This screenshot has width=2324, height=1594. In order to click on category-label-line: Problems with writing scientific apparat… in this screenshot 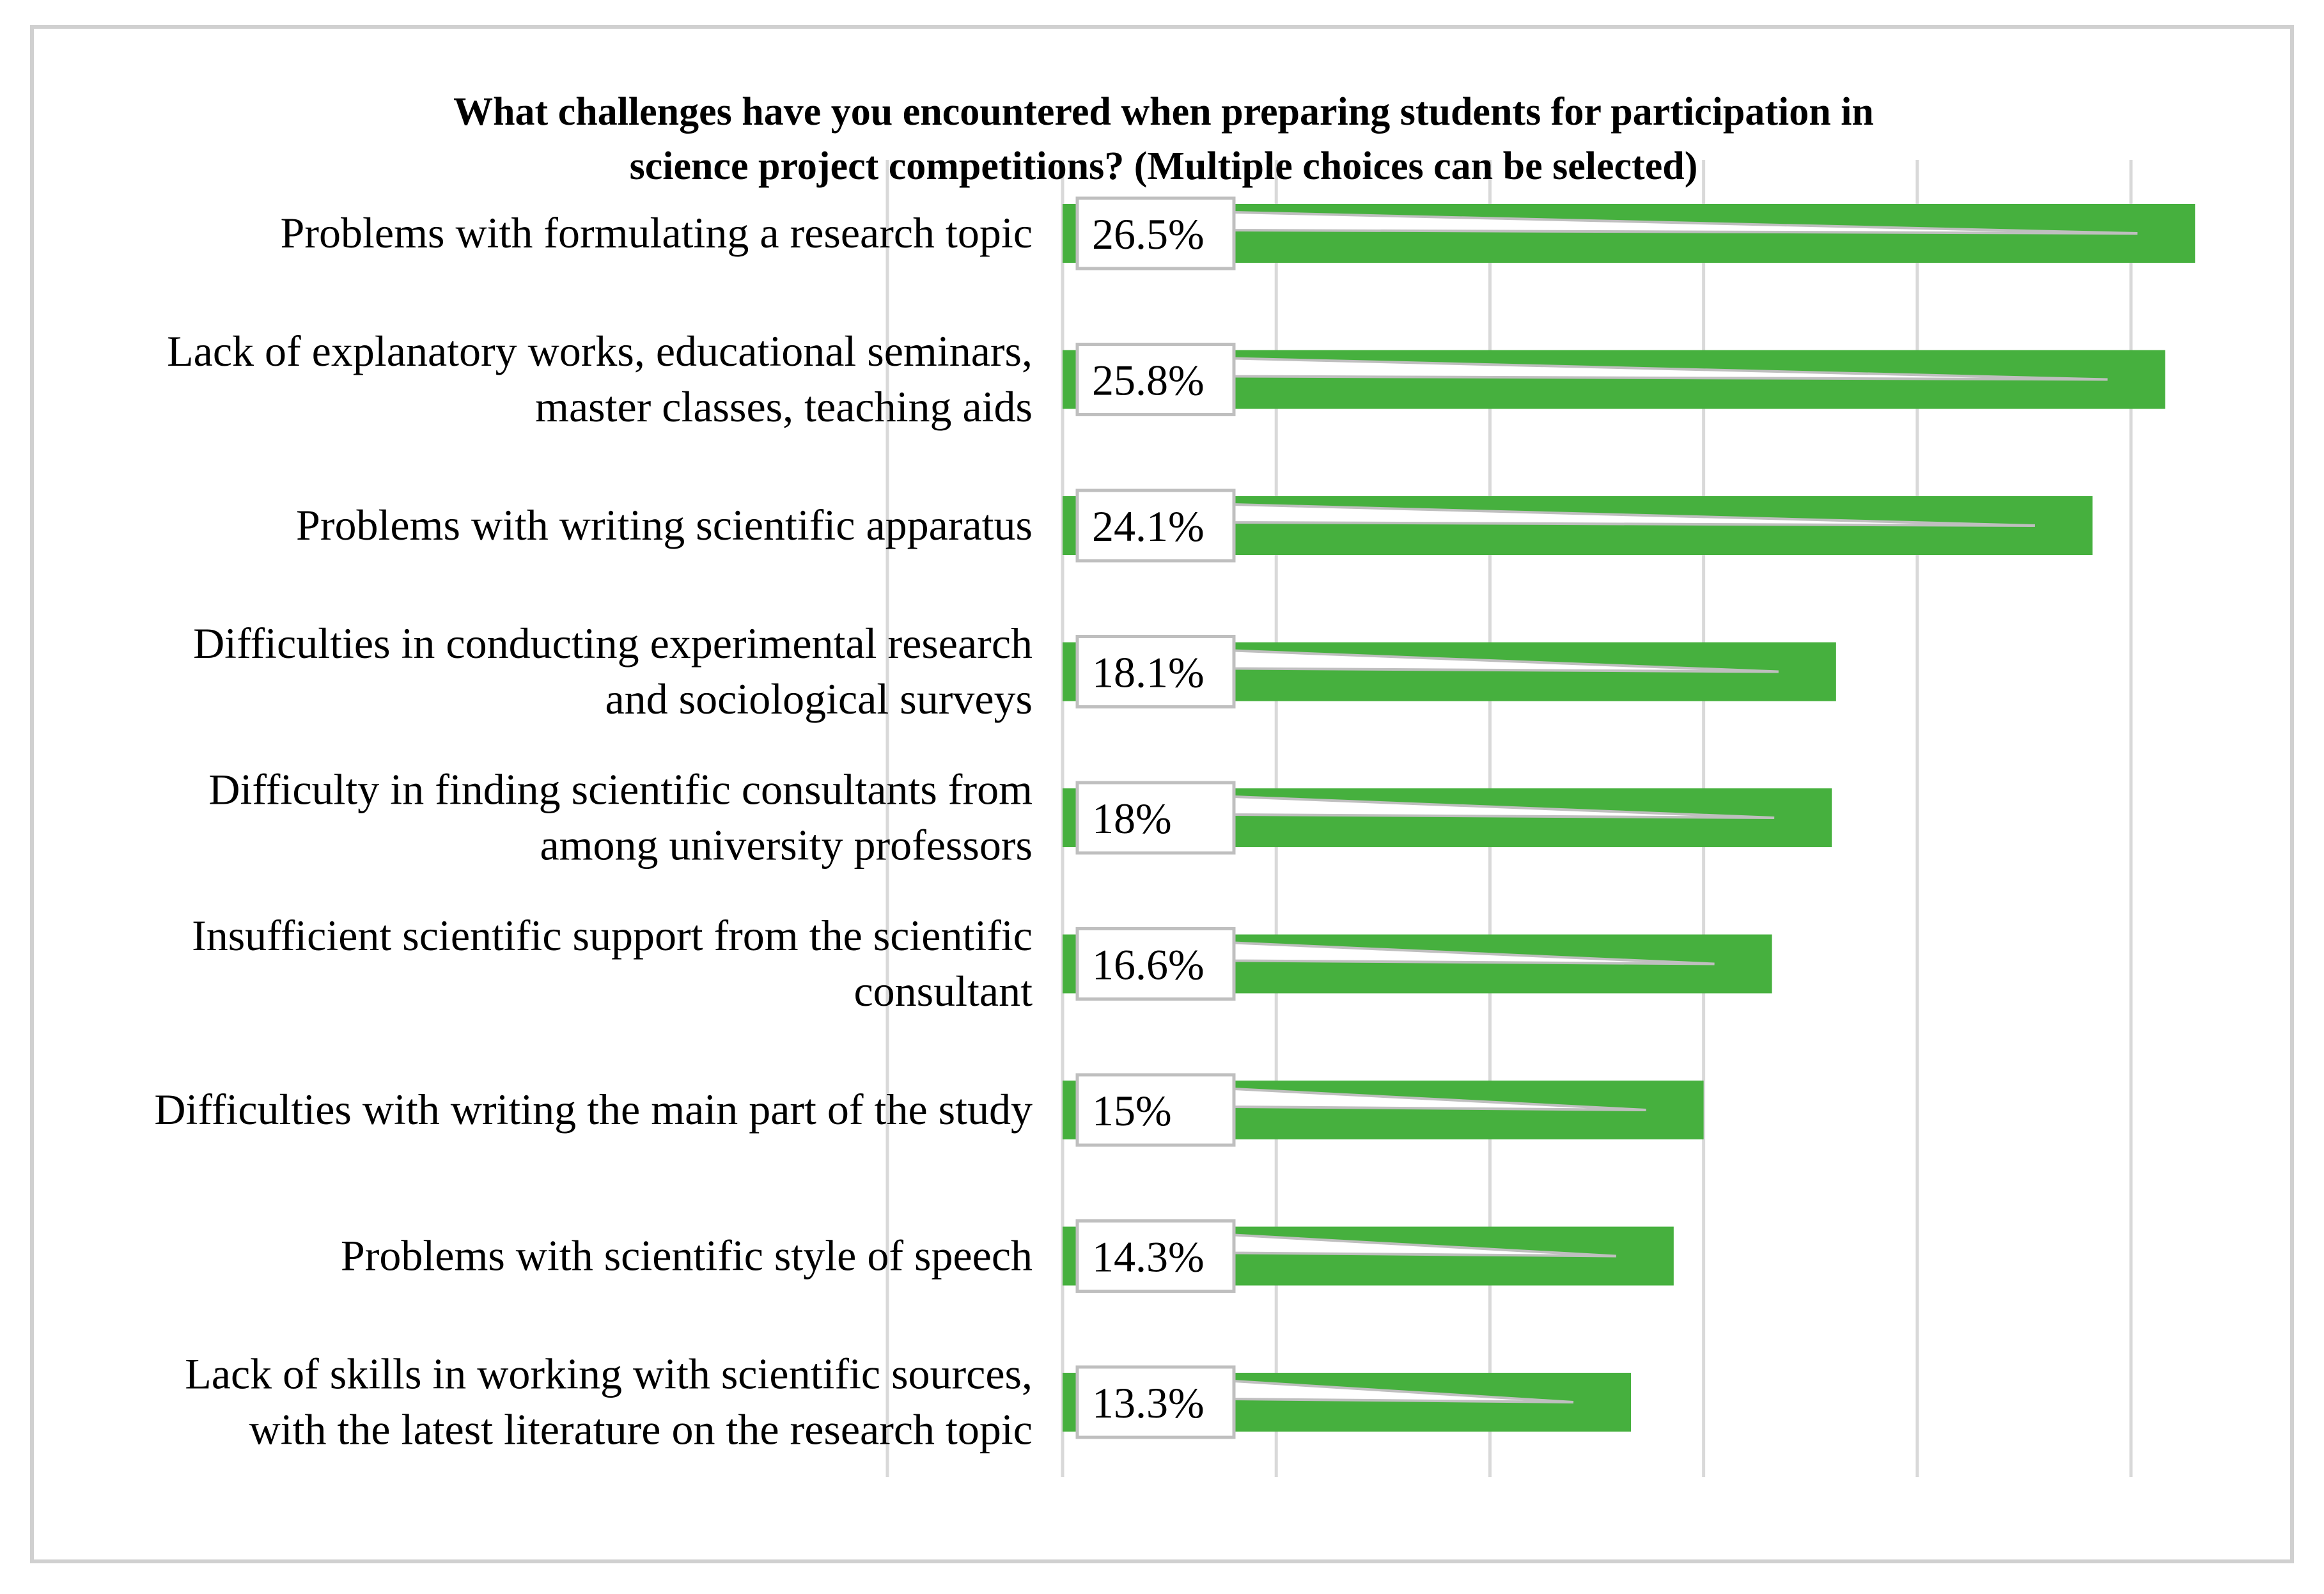, I will do `click(664, 525)`.